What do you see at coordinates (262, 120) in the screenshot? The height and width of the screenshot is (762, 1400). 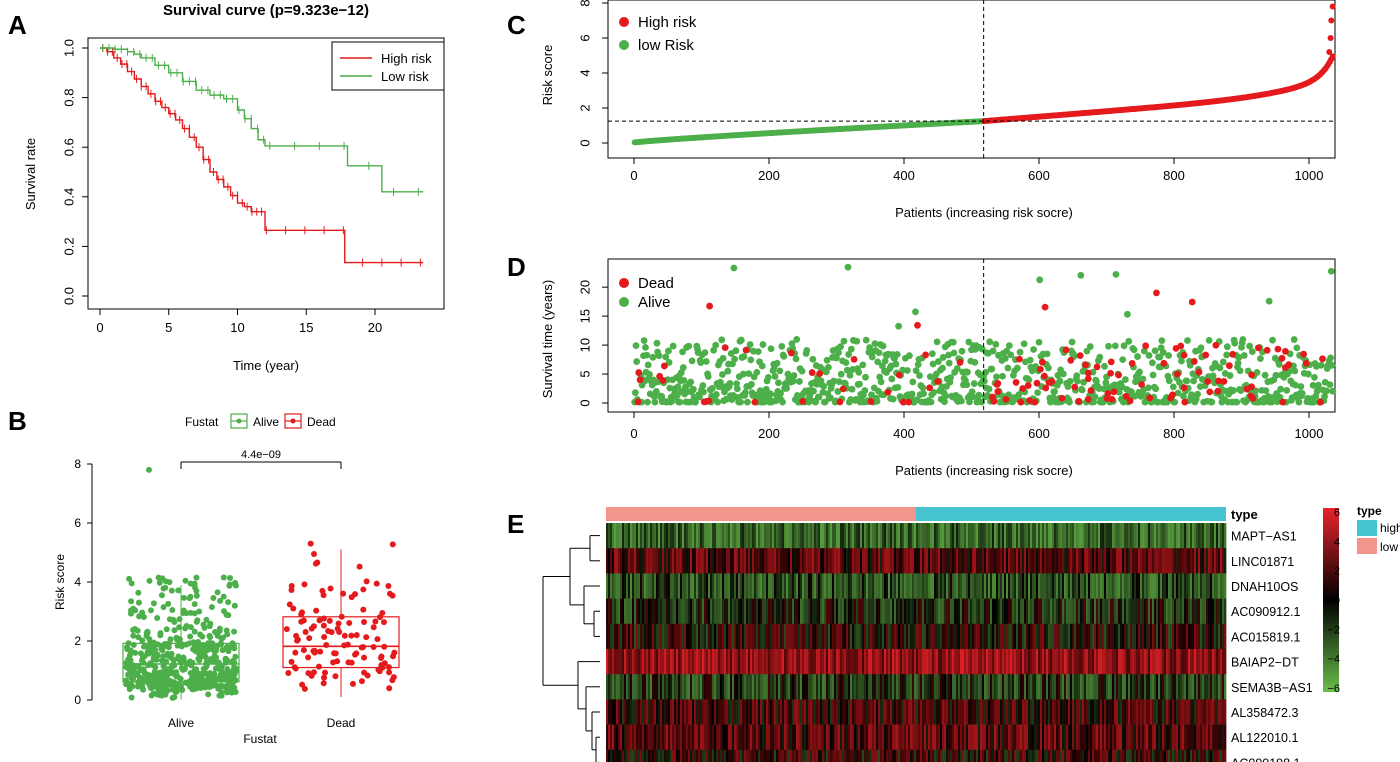 I see `km-curve-low-risk` at bounding box center [262, 120].